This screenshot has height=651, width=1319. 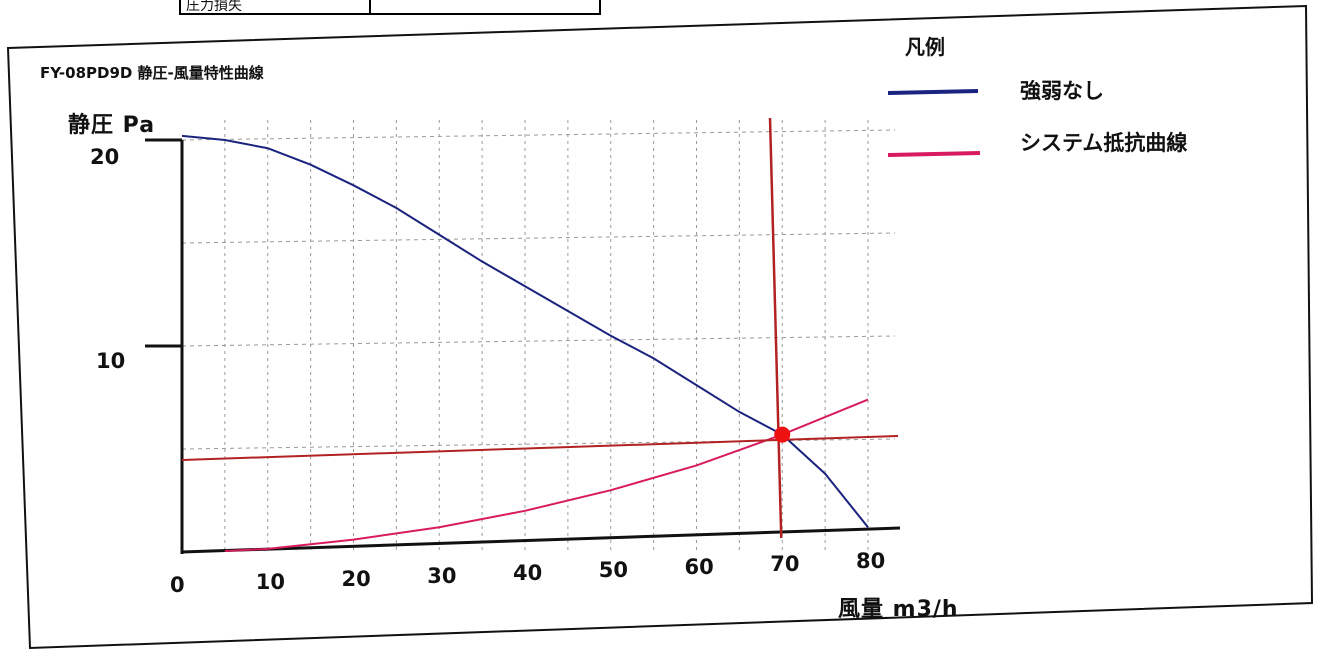 What do you see at coordinates (925, 47) in the screenshot?
I see `legend-heading: 凡例` at bounding box center [925, 47].